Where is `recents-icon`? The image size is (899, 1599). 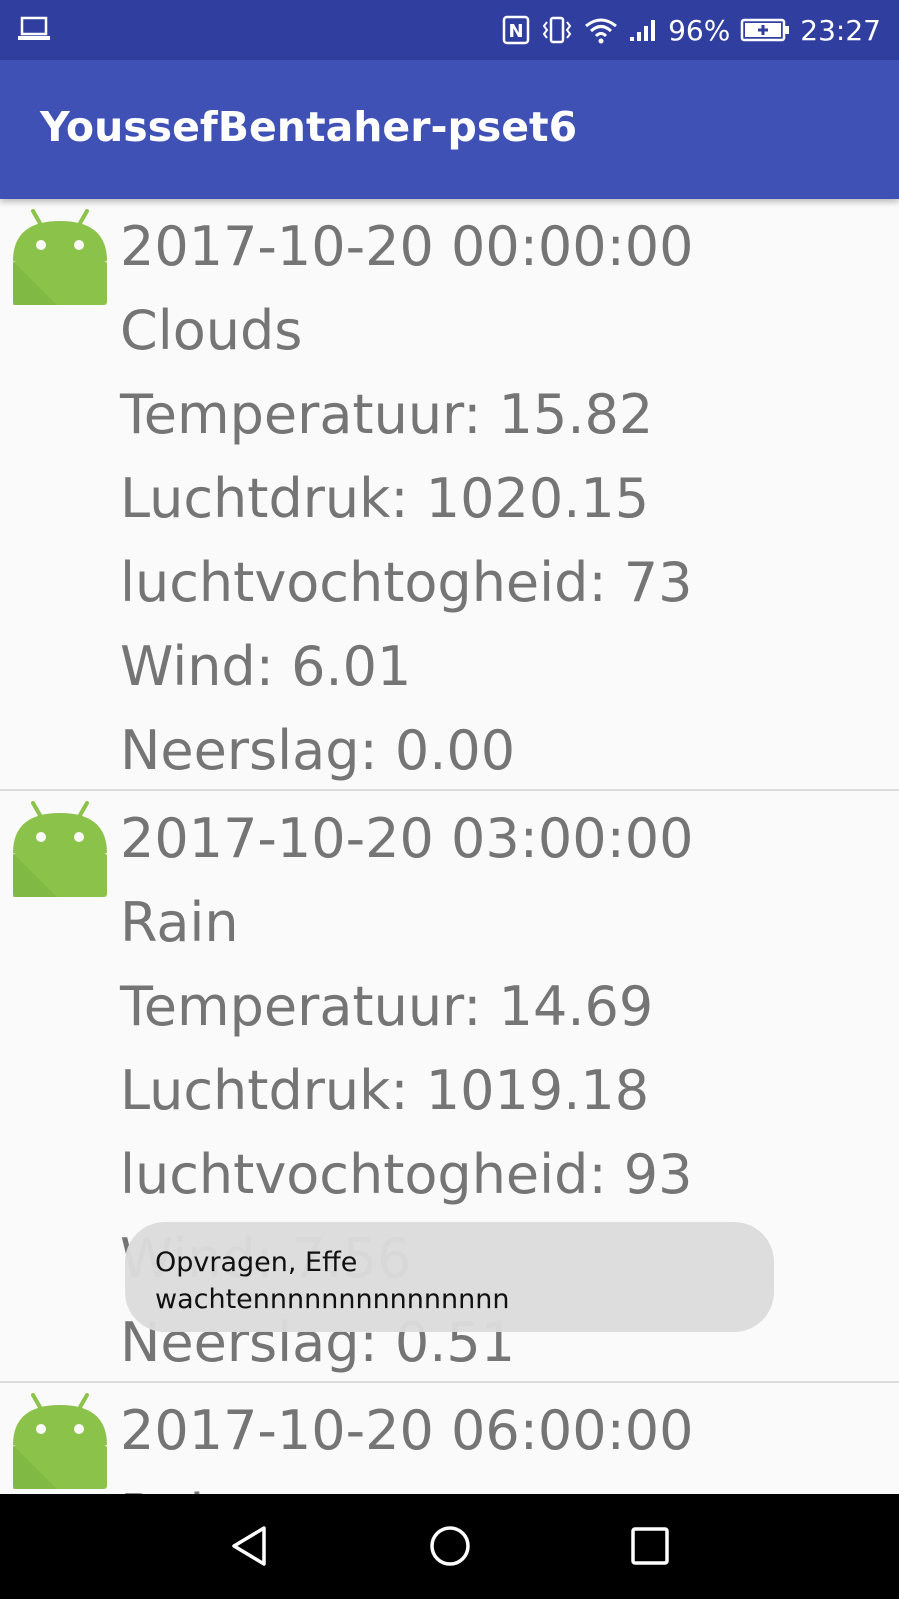
recents-icon is located at coordinates (650, 1548).